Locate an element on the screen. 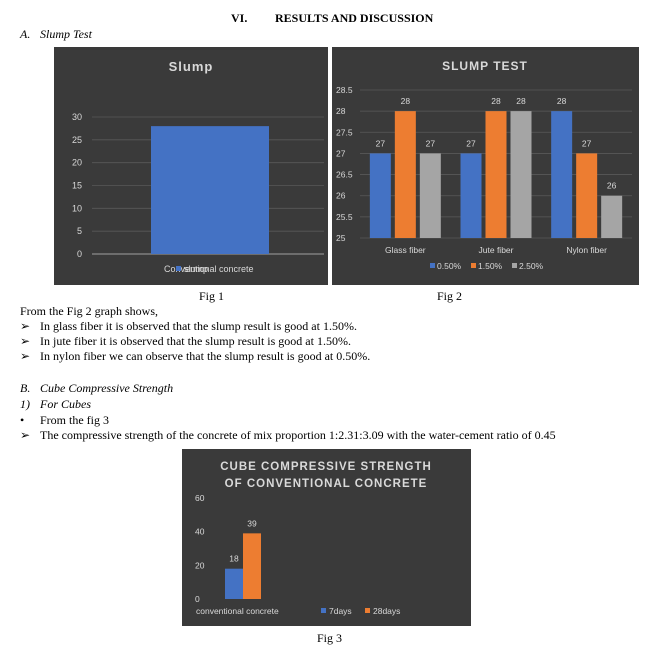 Image resolution: width=653 pixels, height=650 pixels. x-category-label: conventional concrete is located at coordinates (237, 611).